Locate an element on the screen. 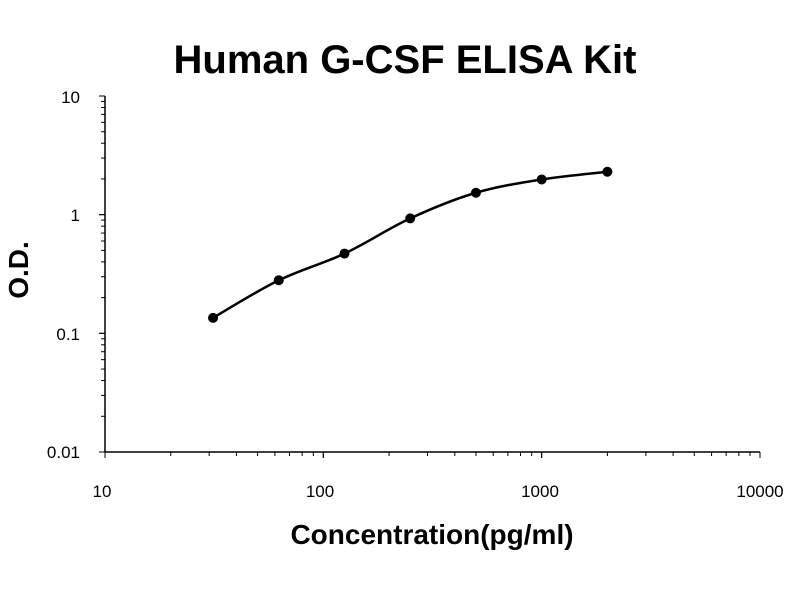  y-tick-label: 1 is located at coordinates (75, 215).